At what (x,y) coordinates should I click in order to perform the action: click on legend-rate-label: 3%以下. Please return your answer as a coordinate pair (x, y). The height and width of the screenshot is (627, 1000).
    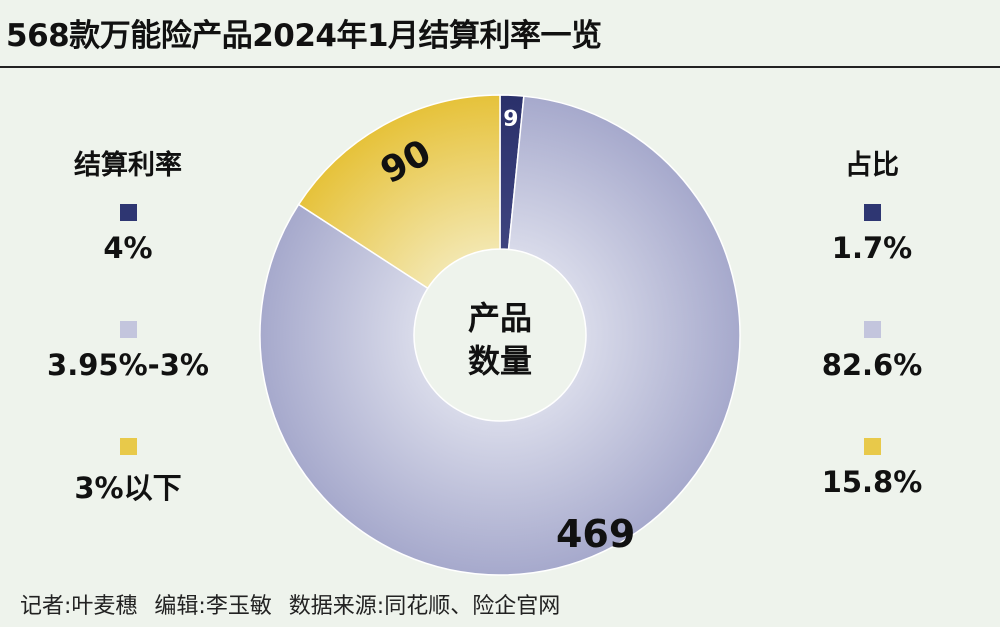
    Looking at the image, I should click on (128, 488).